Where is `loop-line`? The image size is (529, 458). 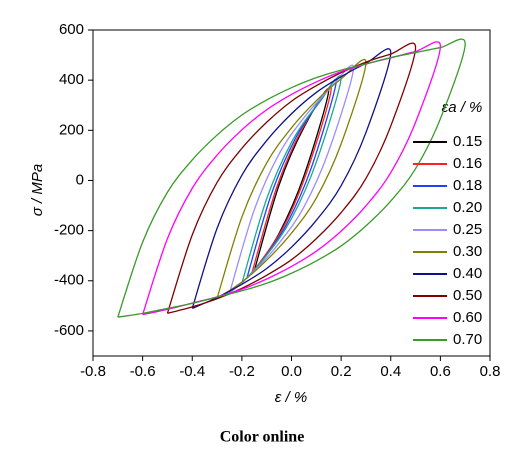
loop-line is located at coordinates (291, 180).